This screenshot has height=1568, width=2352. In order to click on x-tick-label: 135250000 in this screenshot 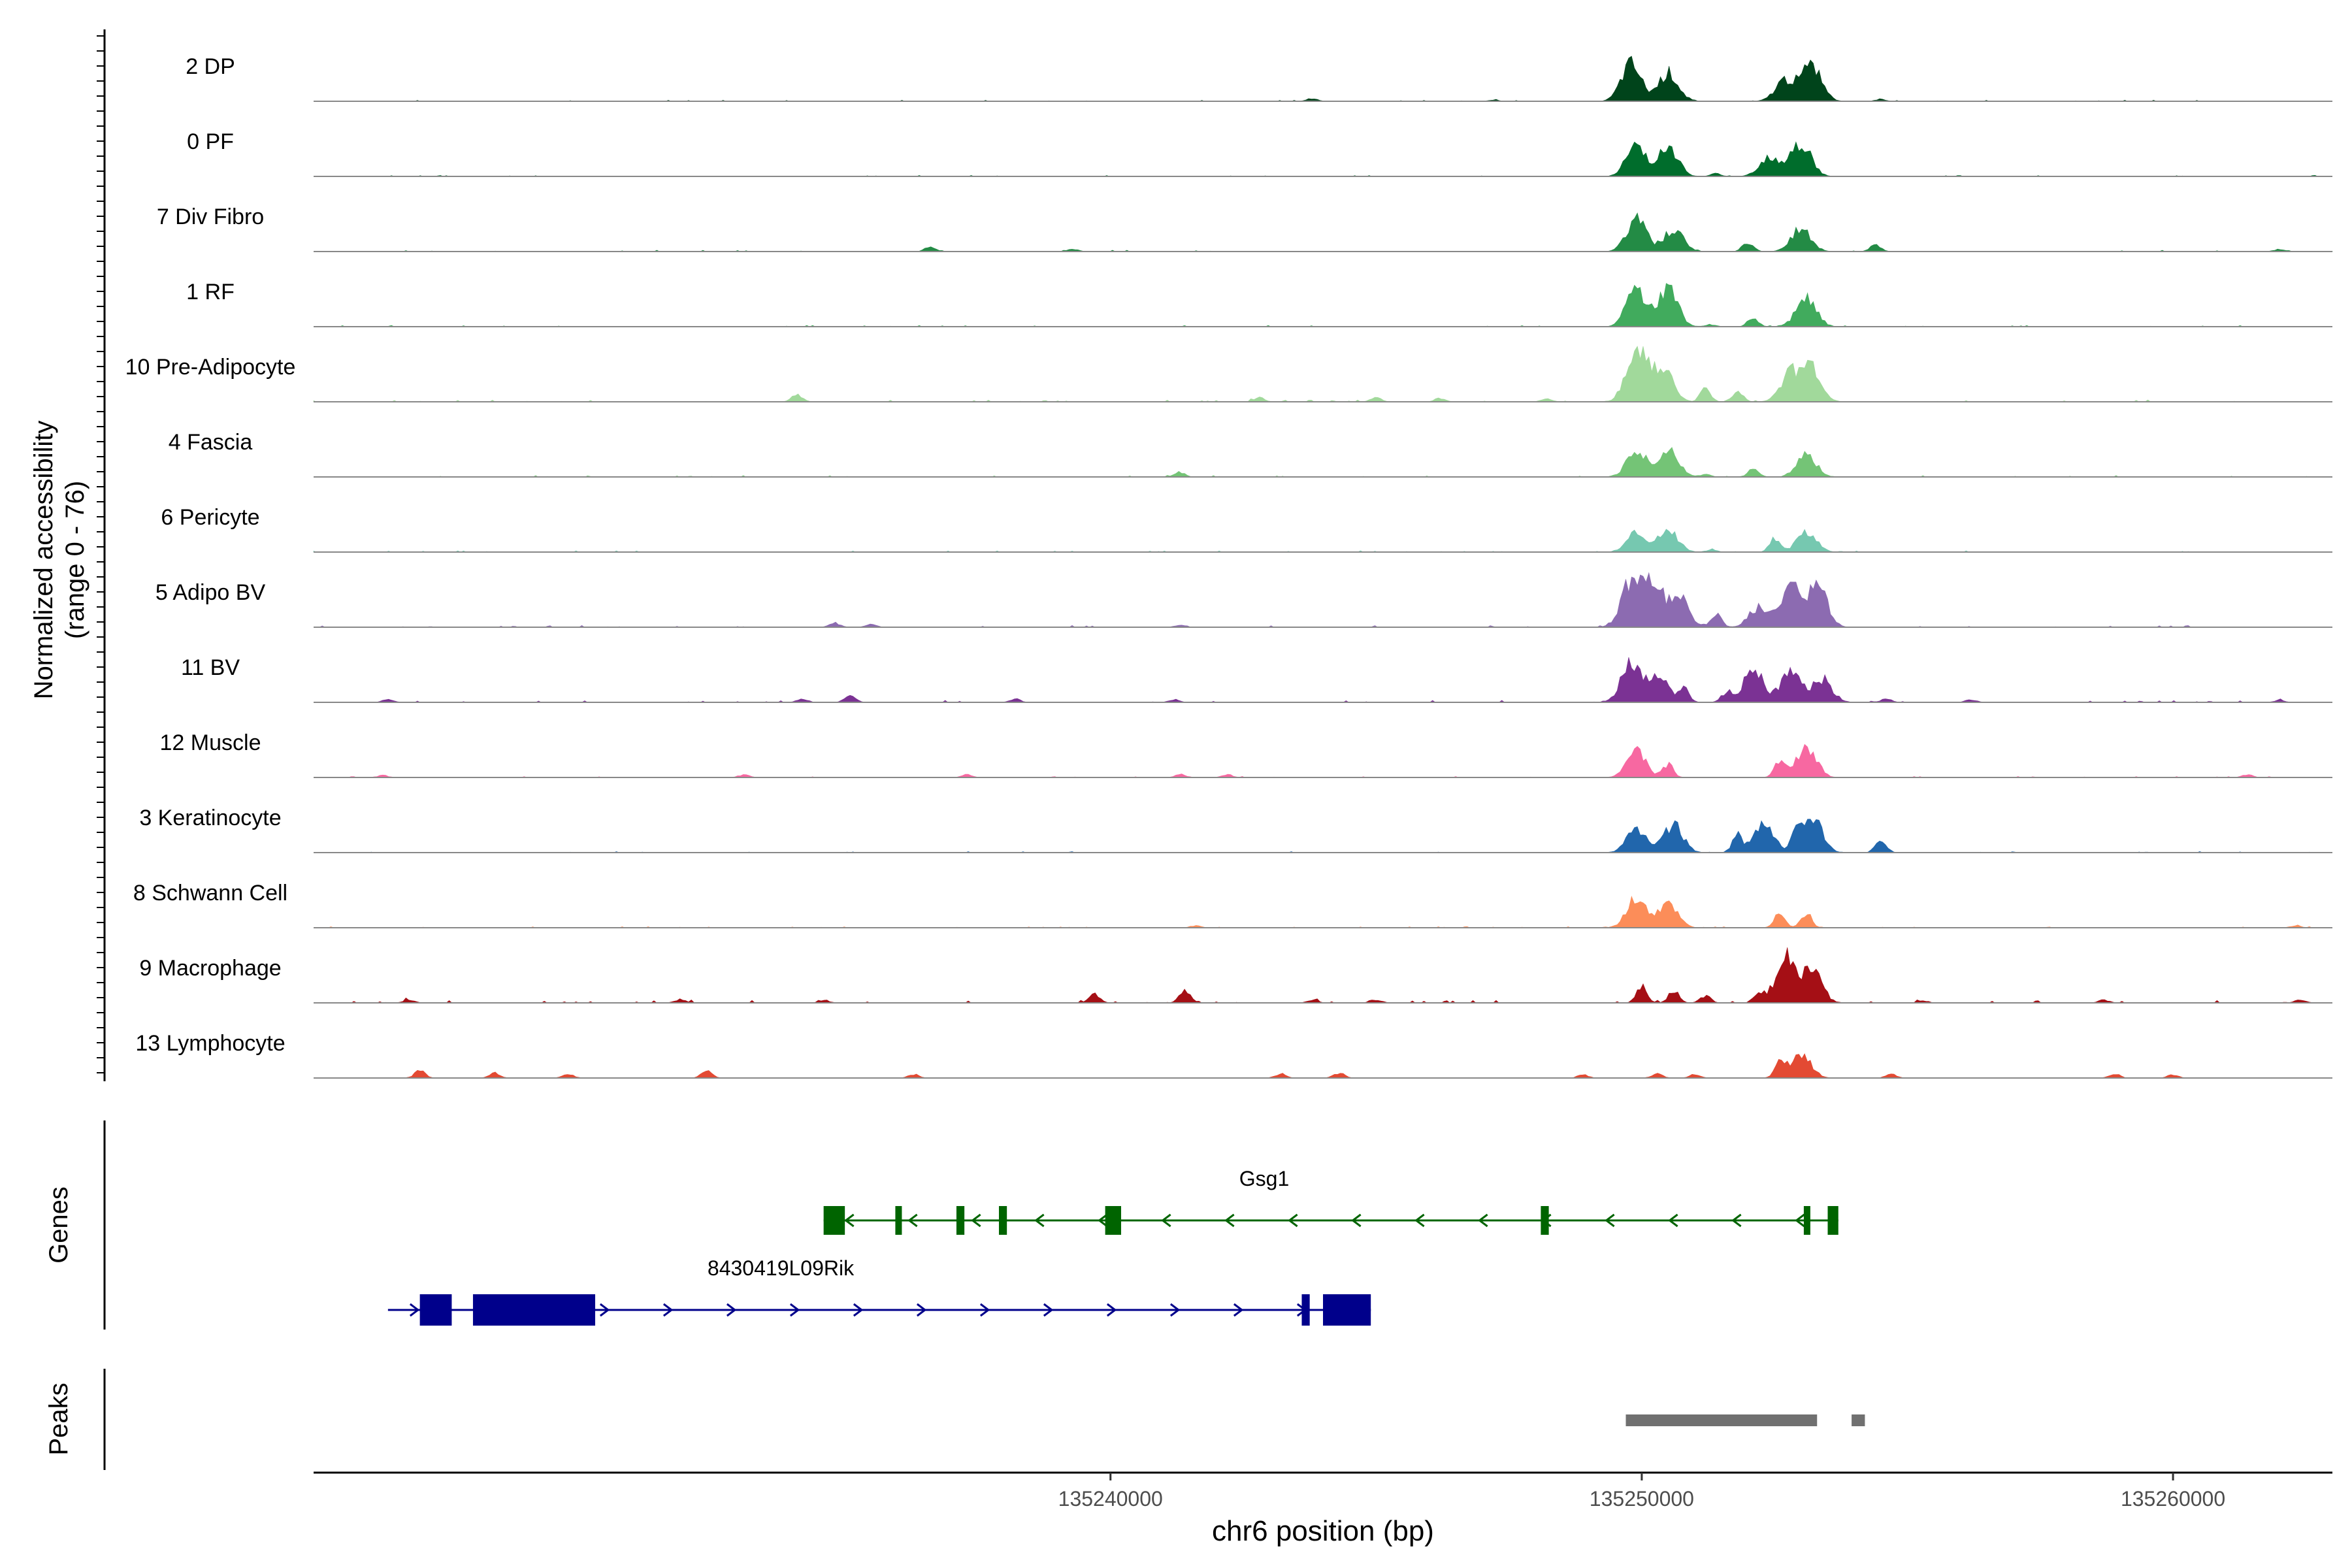, I will do `click(1642, 1499)`.